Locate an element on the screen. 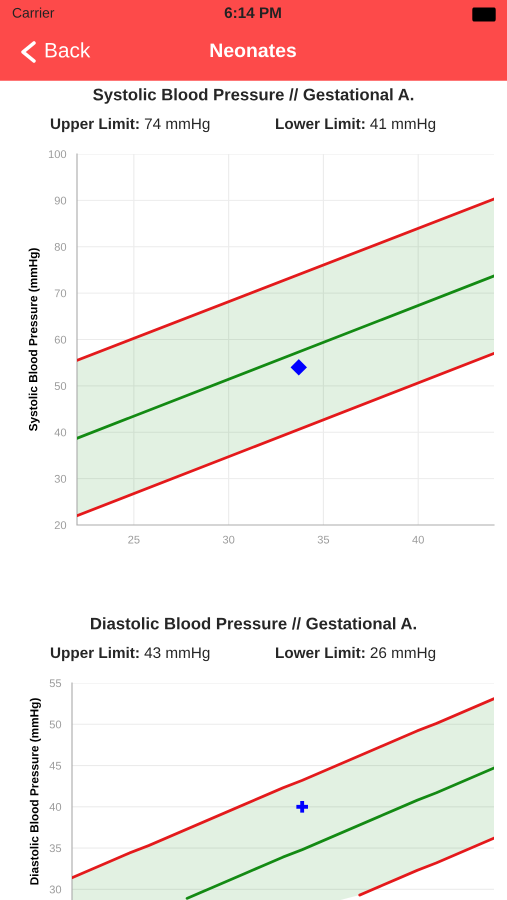  text: Neonates is located at coordinates (253, 51).